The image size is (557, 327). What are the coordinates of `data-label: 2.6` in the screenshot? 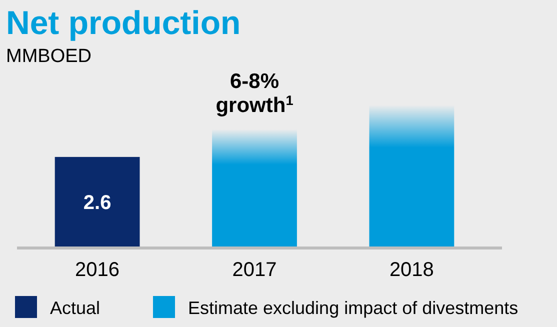 It's located at (97, 203).